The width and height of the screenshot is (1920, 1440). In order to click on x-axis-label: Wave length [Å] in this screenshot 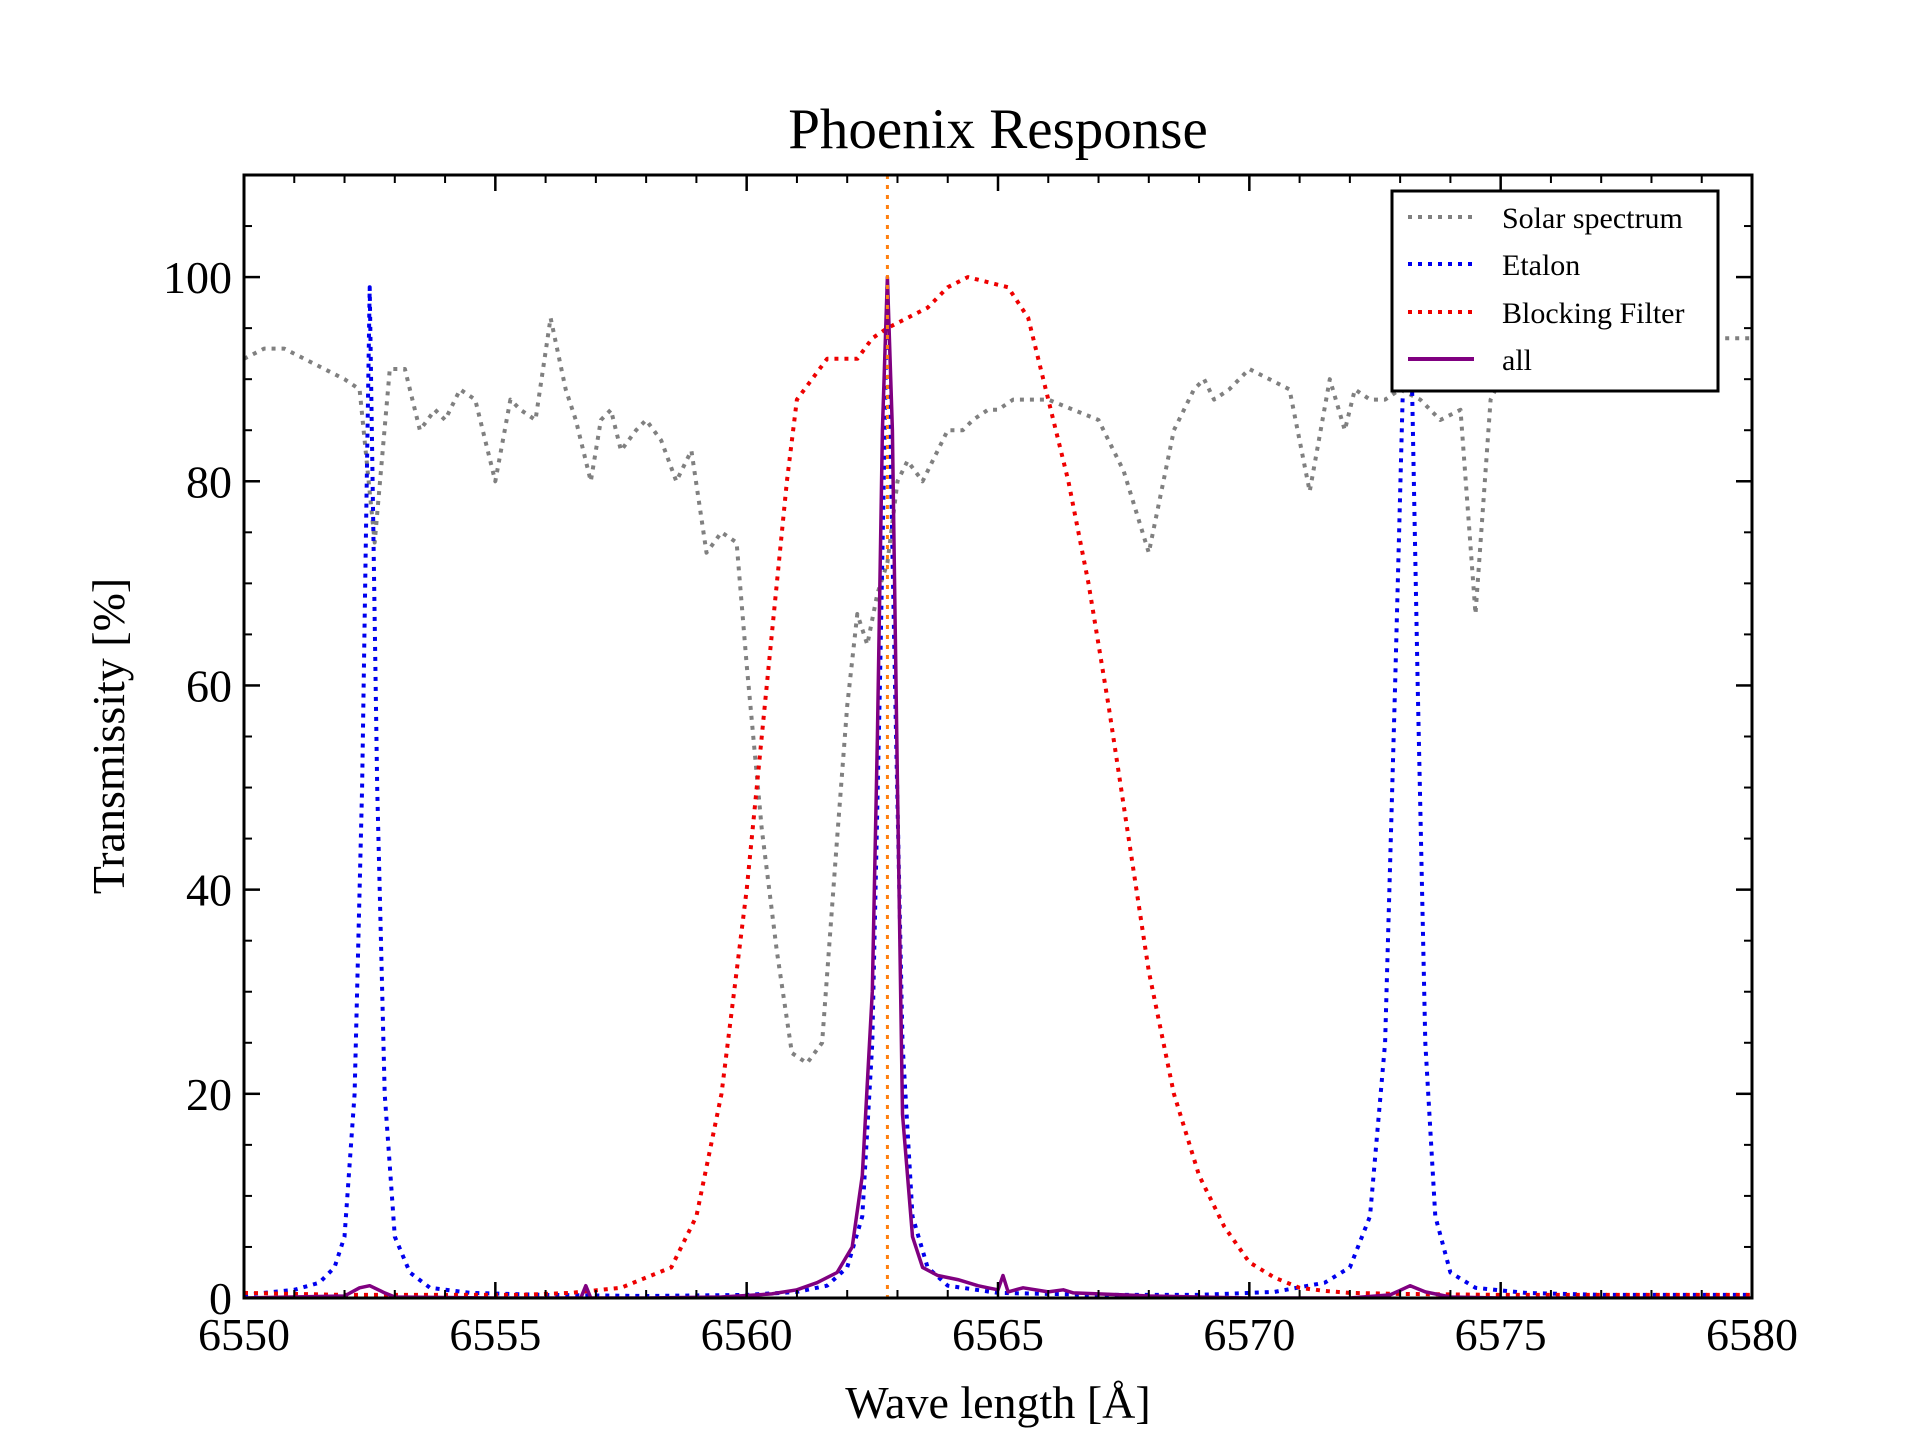, I will do `click(997, 1402)`.